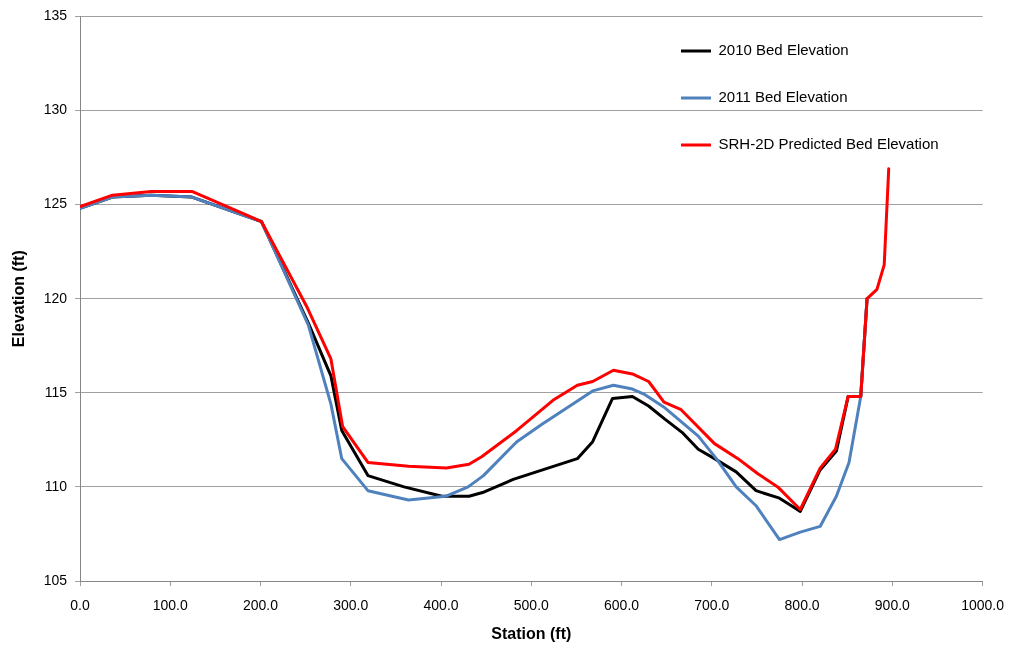  Describe the element at coordinates (170, 605) in the screenshot. I see `x-tick-label: 100.0` at that location.